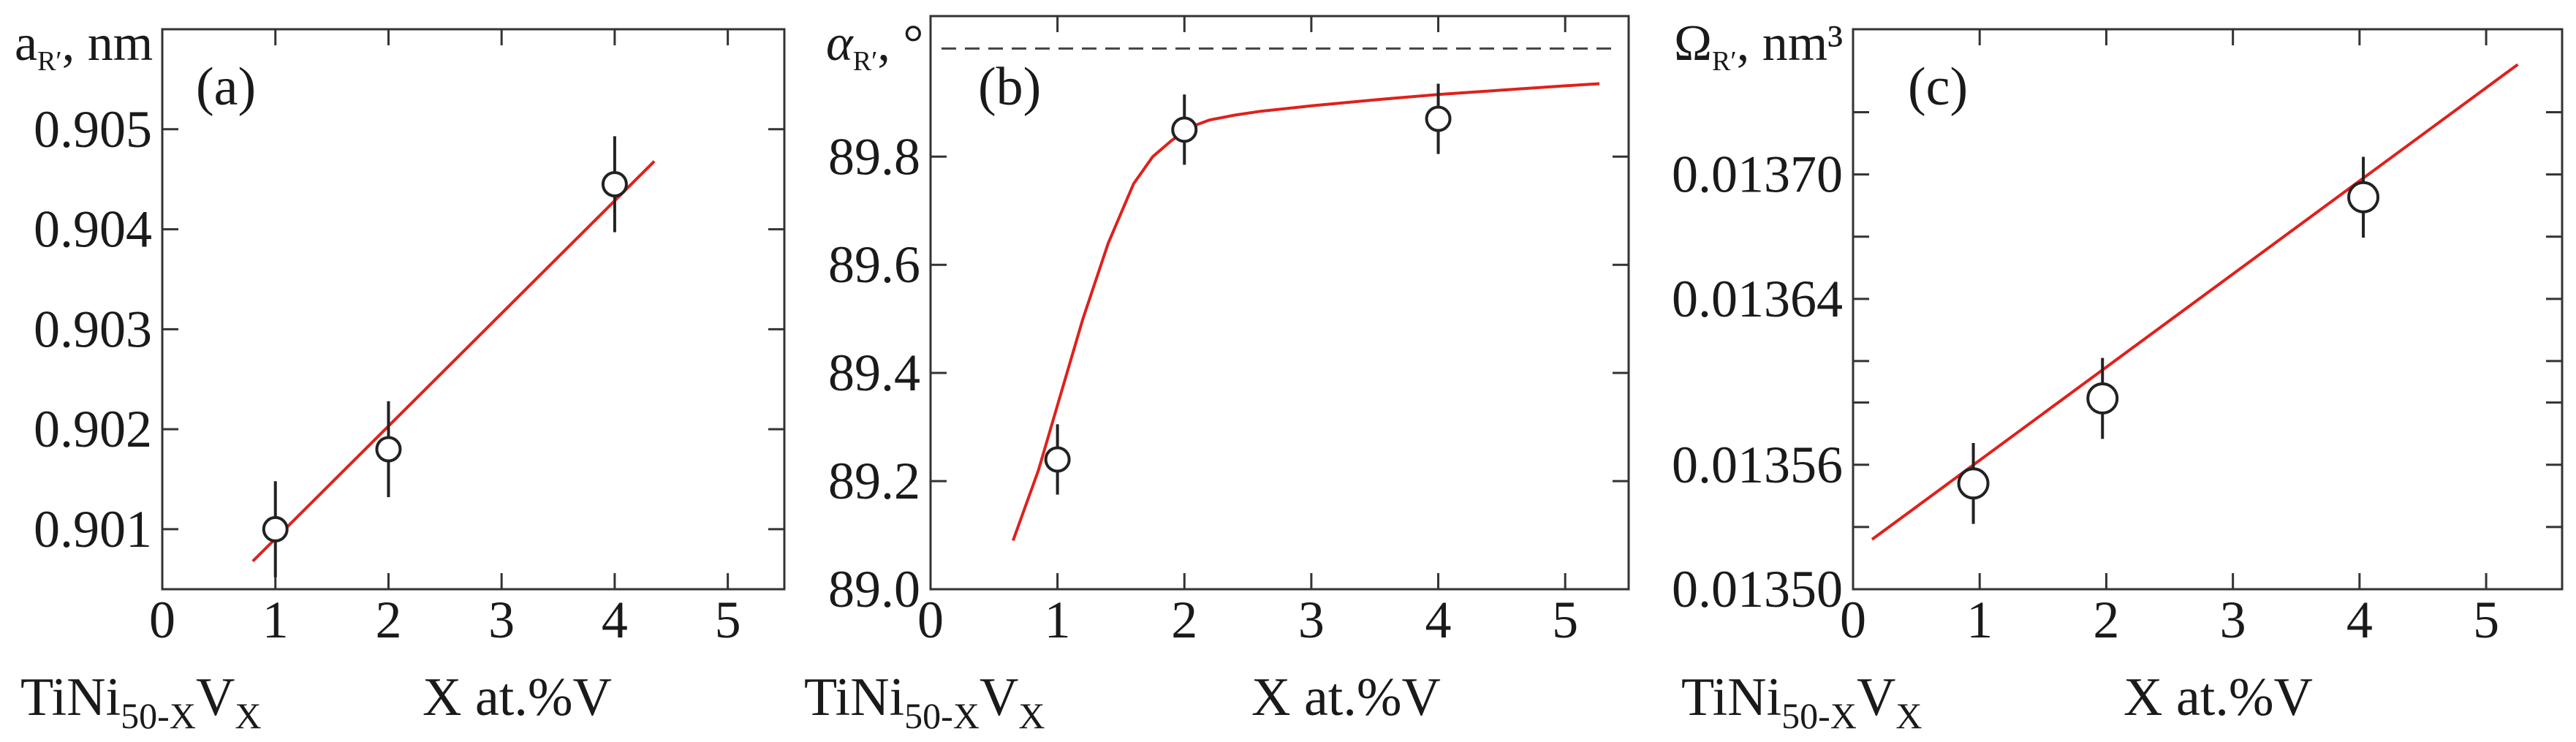 The width and height of the screenshot is (2576, 742). I want to click on y-axis-symbol: Ω, so click(1693, 43).